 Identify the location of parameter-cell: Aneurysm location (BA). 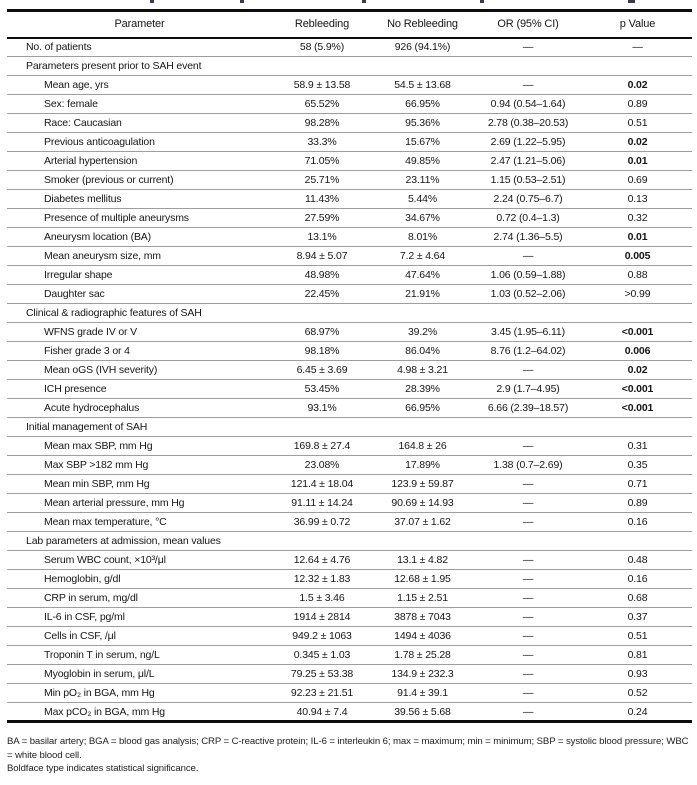
(97, 237).